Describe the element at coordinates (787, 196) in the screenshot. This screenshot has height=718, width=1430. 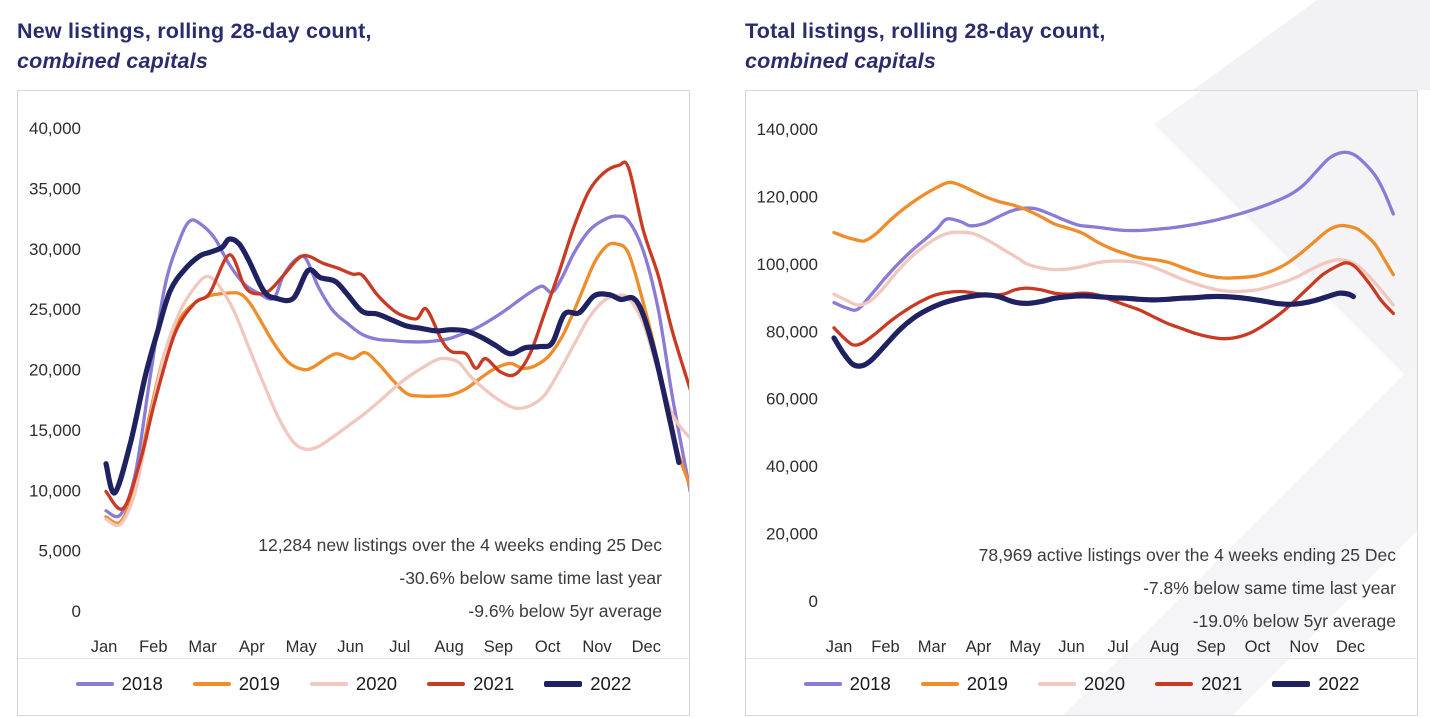
I see `y-tick-label: 120,000` at that location.